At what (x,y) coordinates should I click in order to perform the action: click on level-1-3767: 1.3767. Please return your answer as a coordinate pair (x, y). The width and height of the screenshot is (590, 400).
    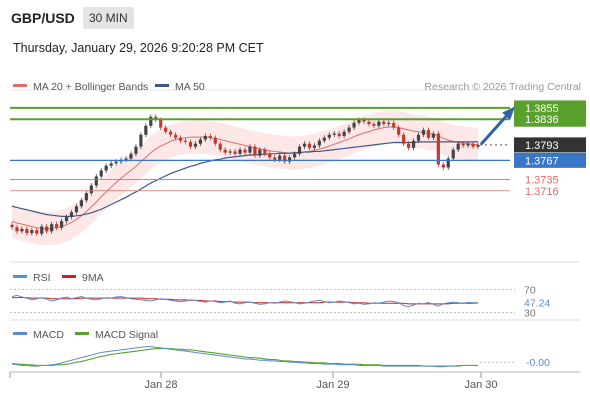
    Looking at the image, I should click on (298, 160).